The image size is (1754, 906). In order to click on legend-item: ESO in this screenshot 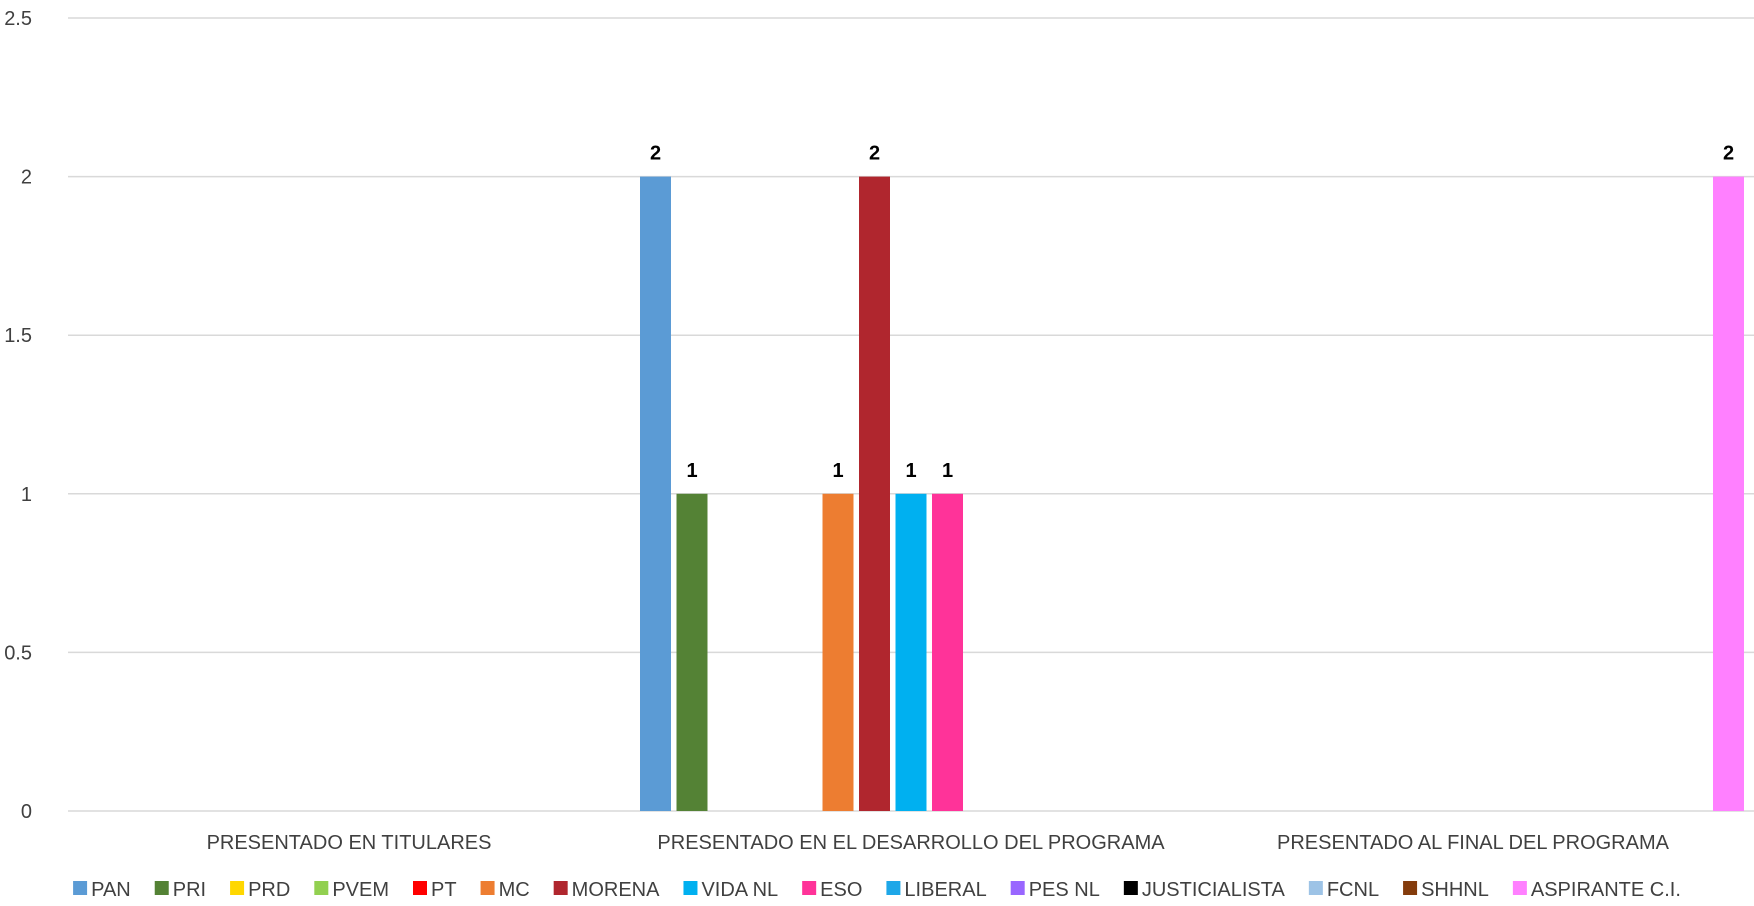, I will do `click(832, 890)`.